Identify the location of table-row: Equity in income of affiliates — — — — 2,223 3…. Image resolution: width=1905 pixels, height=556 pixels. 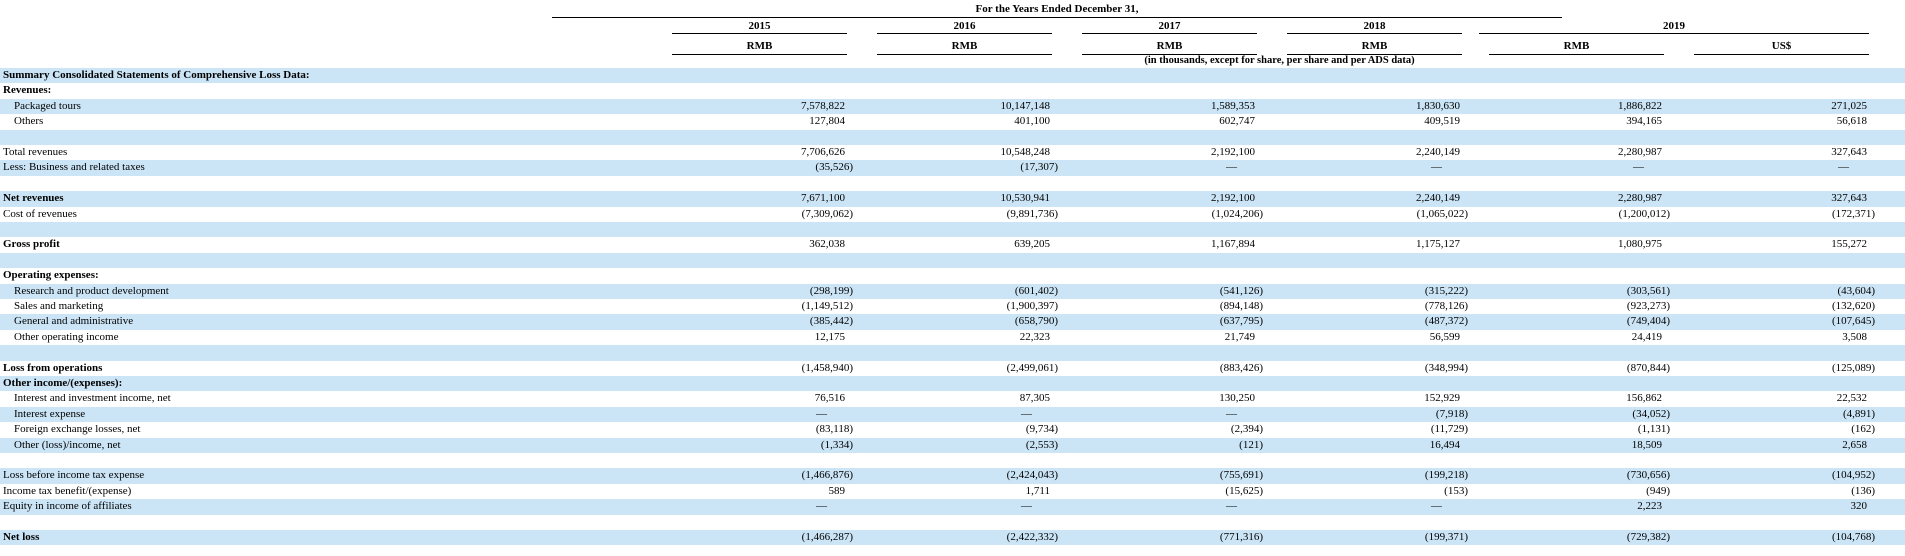
(952, 507).